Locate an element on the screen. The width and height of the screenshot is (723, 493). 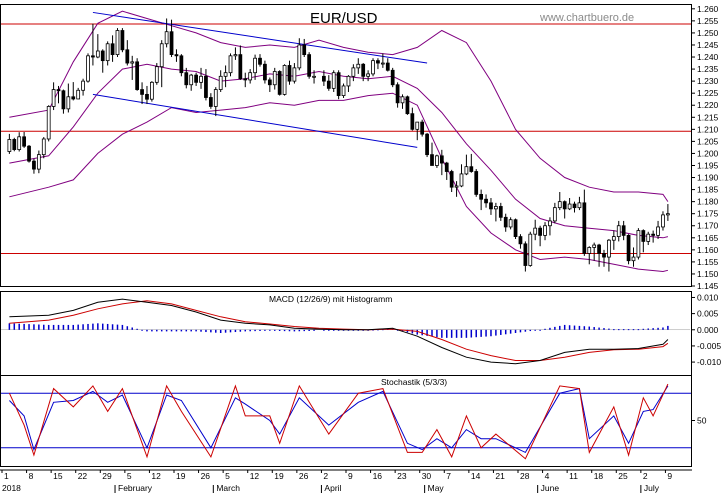
date-tick-label: 12 is located at coordinates (255, 476).